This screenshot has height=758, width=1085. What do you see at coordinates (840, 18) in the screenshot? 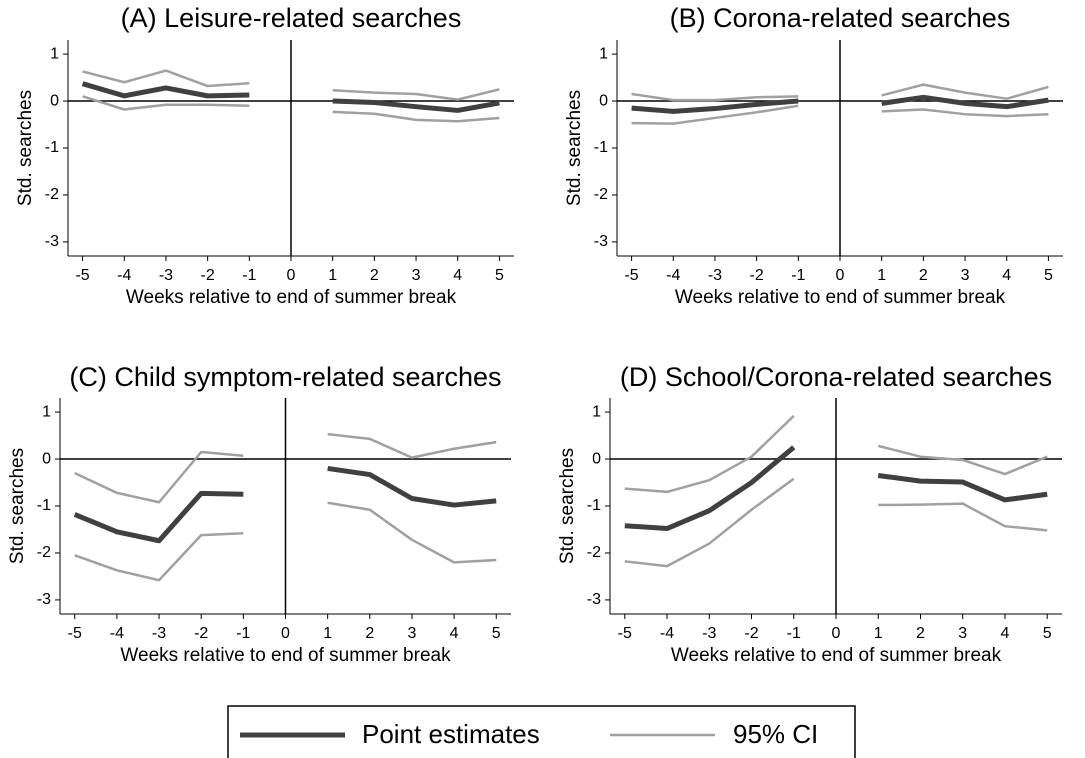
I see `panel-title: (B) Corona-related searches` at bounding box center [840, 18].